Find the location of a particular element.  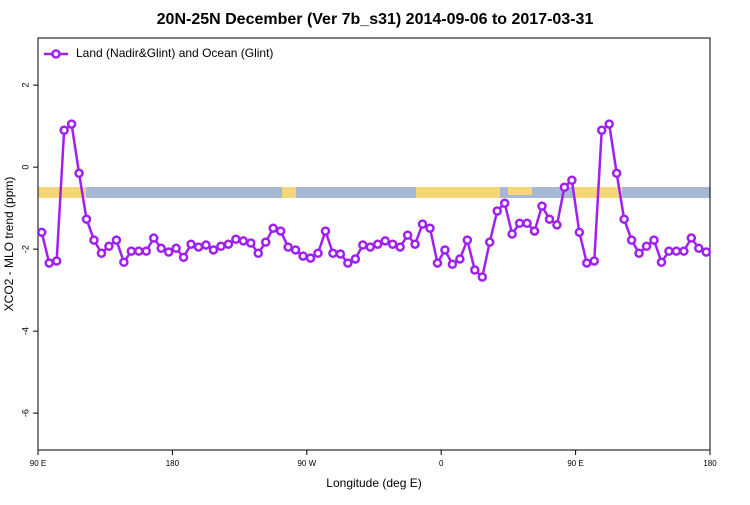

legend-label: Land (Nadir&Glint) and Ocean (Glint) is located at coordinates (174, 53).